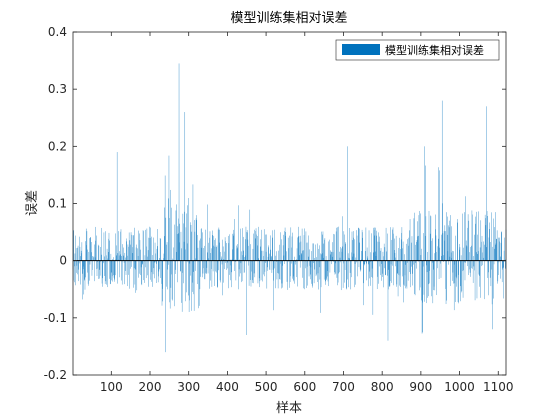 The image size is (560, 420). Describe the element at coordinates (188, 387) in the screenshot. I see `x-tick-label: 300` at that location.